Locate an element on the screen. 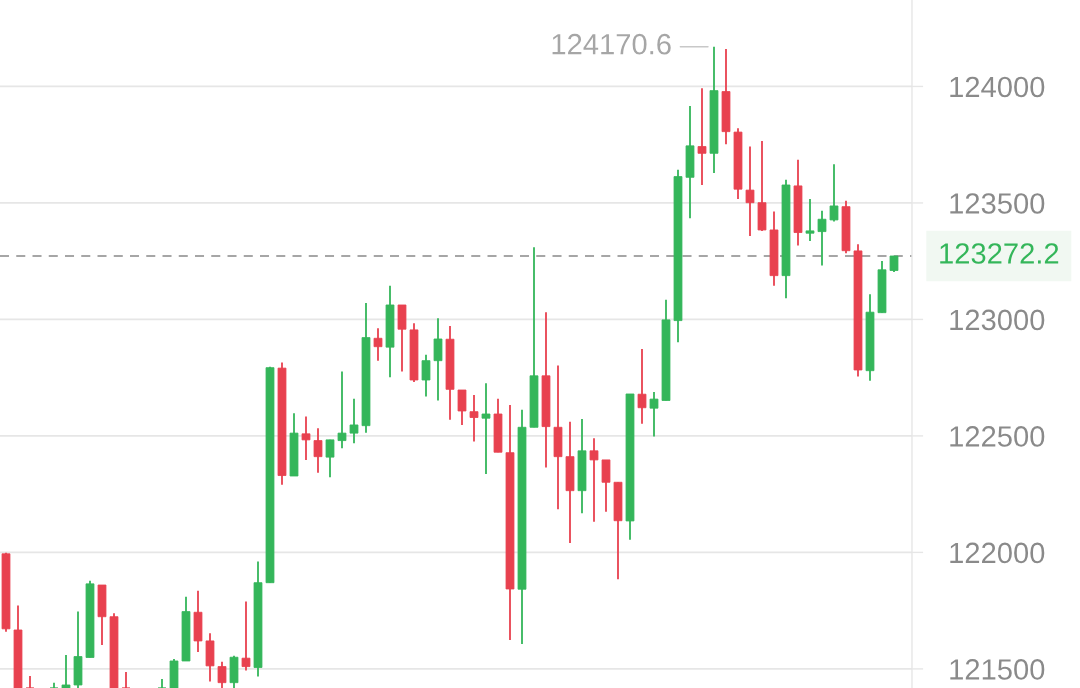 This screenshot has height=688, width=1080. y-tick-label: 123000 is located at coordinates (997, 320).